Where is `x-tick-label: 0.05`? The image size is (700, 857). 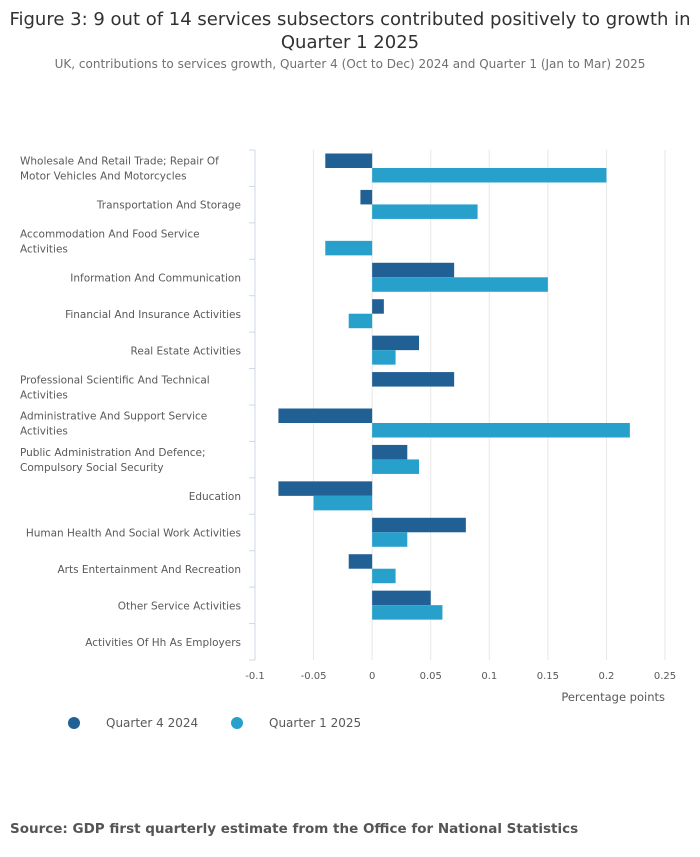
x-tick-label: 0.05 is located at coordinates (431, 676).